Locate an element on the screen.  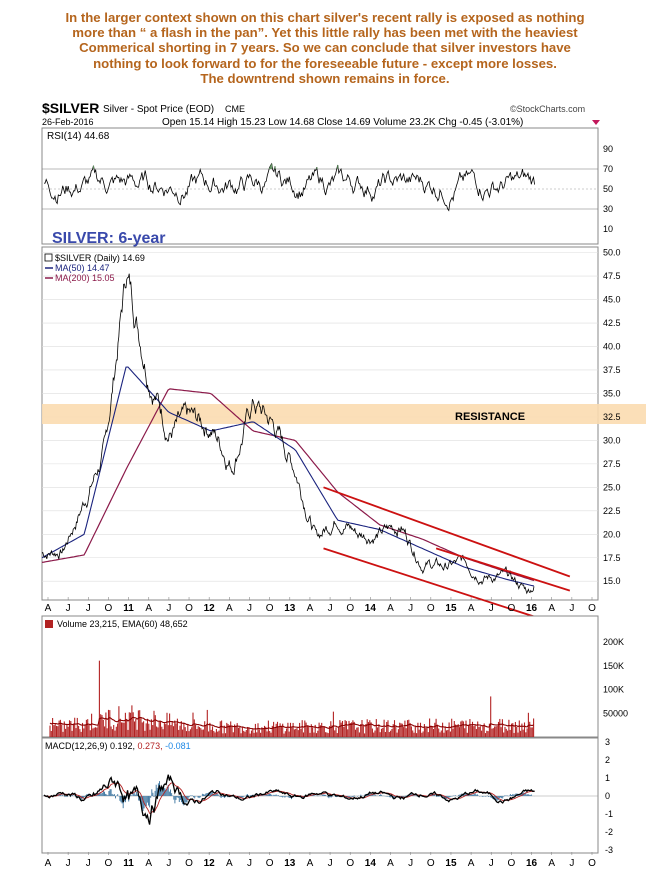
volume-tick-label: 150K is located at coordinates (613, 666).